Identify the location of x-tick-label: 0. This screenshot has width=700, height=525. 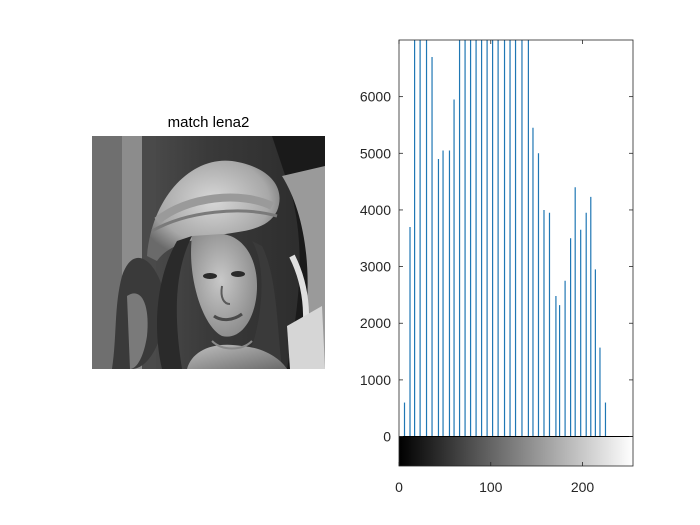
(399, 487).